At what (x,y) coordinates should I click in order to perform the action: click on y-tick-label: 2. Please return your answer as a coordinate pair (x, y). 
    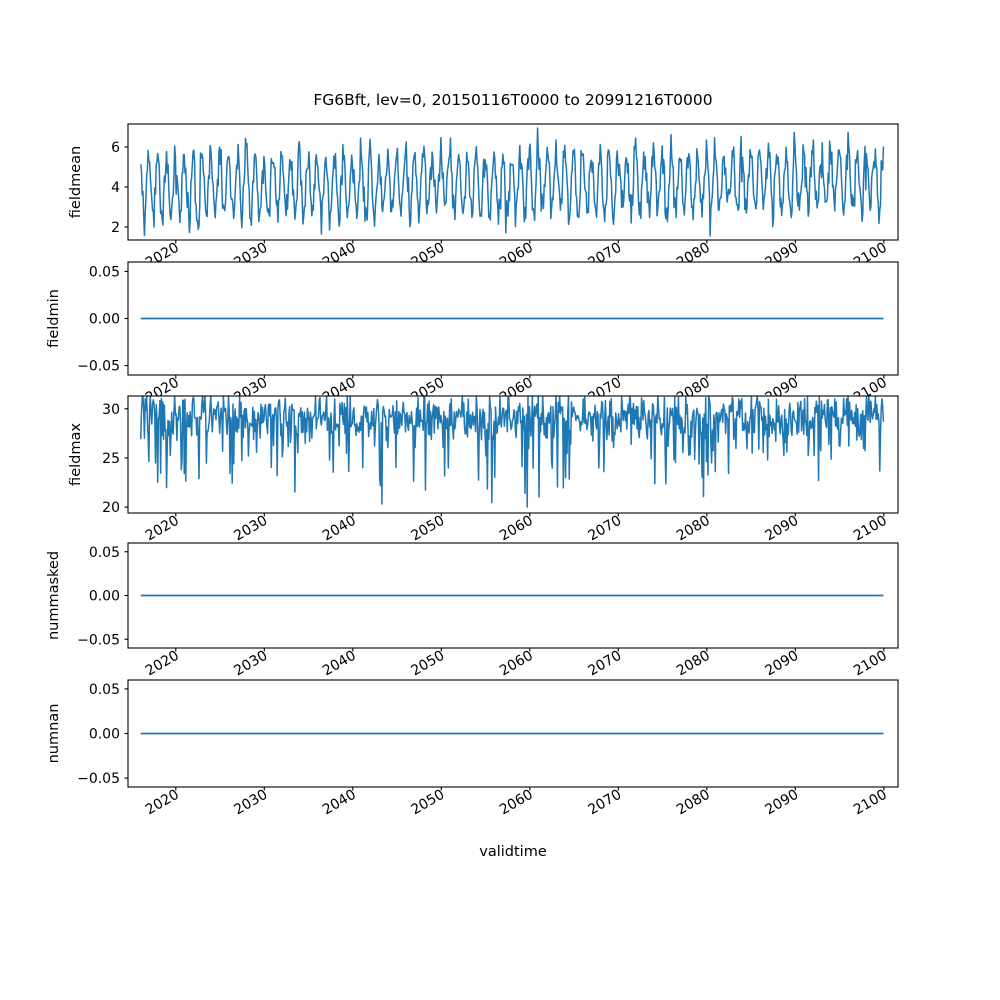
    Looking at the image, I should click on (115, 228).